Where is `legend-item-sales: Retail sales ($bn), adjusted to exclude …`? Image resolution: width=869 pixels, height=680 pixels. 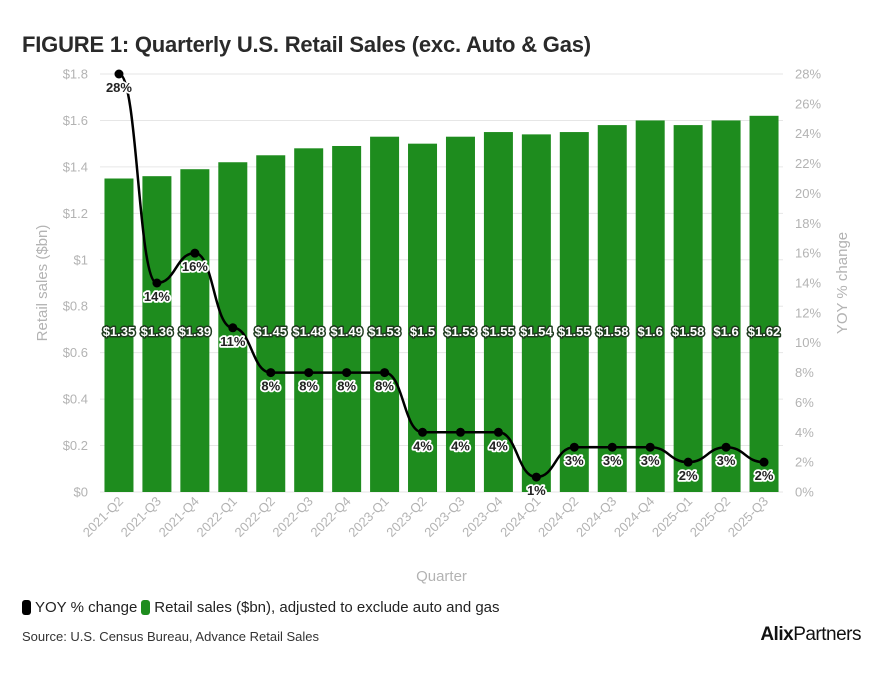 legend-item-sales: Retail sales ($bn), adjusted to exclude … is located at coordinates (320, 607).